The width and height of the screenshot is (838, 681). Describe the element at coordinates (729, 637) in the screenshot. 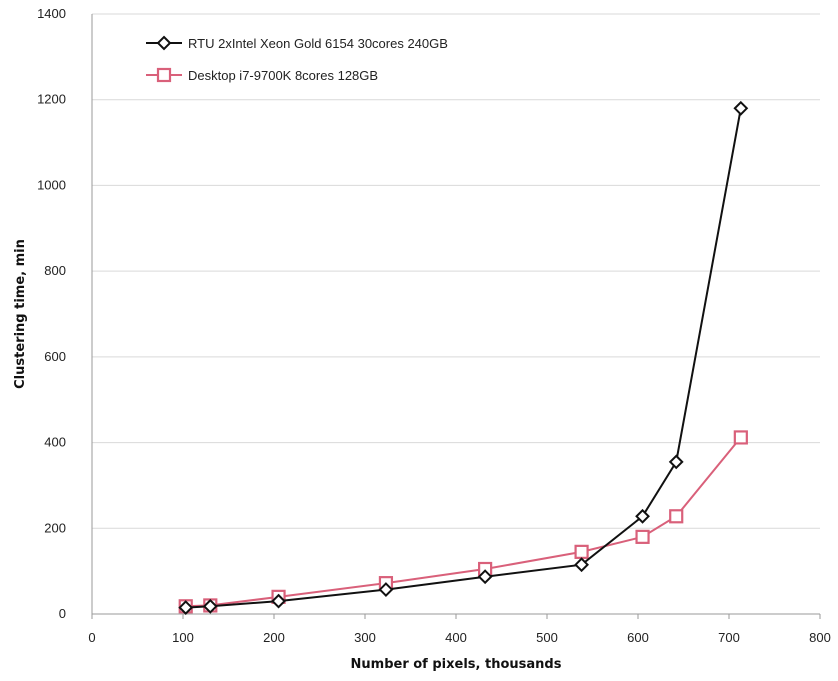

I see `x-tick-label: 700` at that location.